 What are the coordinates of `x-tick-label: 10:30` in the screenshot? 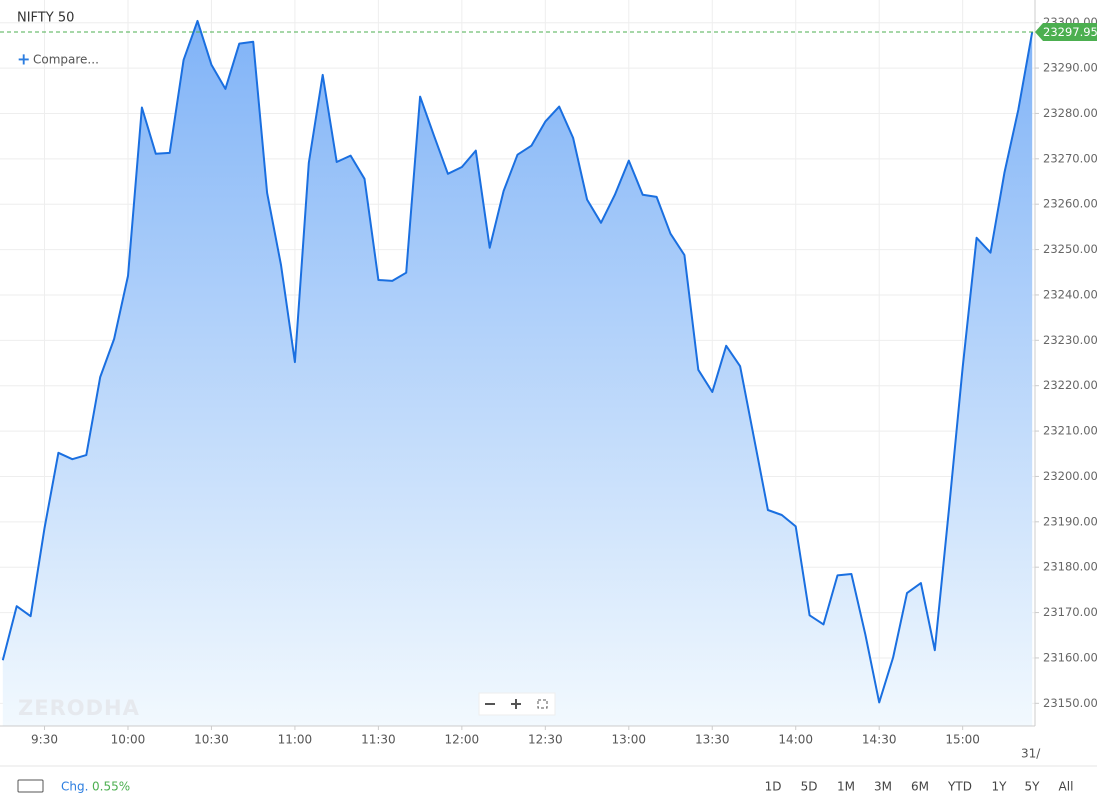 It's located at (211, 740).